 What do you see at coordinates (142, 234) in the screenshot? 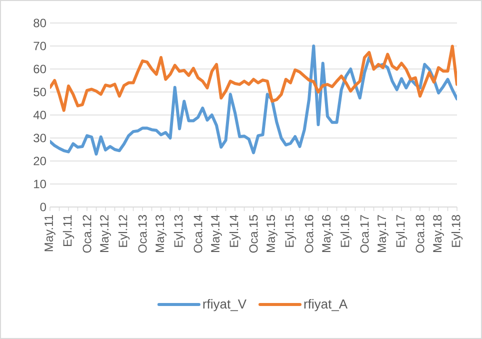
I see `x-tick-label: Oca.13` at bounding box center [142, 234].